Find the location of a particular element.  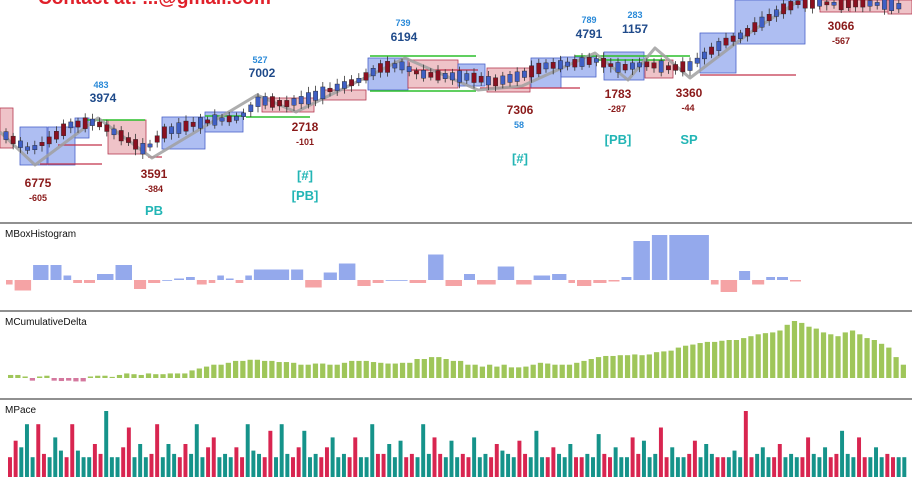

swing-volume-label: 4791 is located at coordinates (589, 34).